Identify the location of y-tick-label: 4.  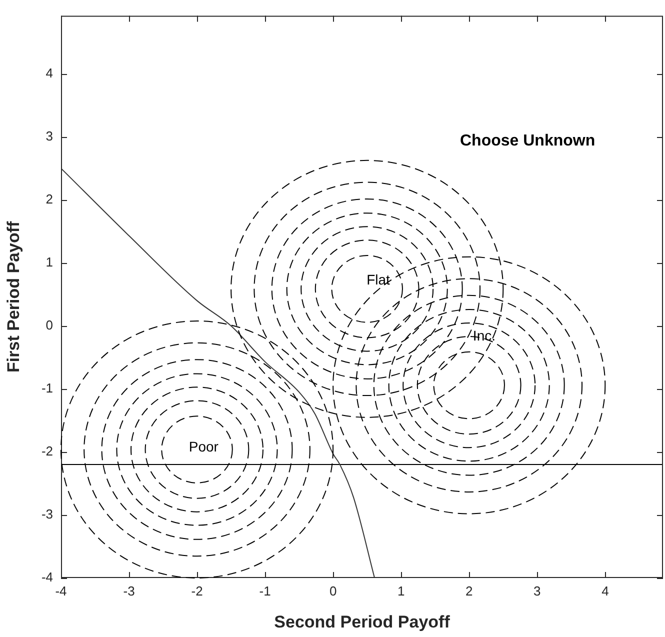
(49, 72).